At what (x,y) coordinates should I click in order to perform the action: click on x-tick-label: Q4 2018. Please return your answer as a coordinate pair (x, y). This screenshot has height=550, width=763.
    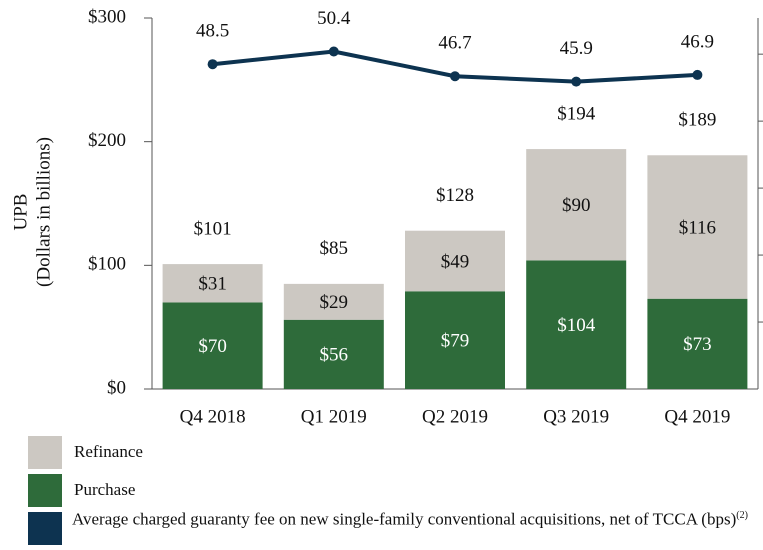
    Looking at the image, I should click on (213, 416).